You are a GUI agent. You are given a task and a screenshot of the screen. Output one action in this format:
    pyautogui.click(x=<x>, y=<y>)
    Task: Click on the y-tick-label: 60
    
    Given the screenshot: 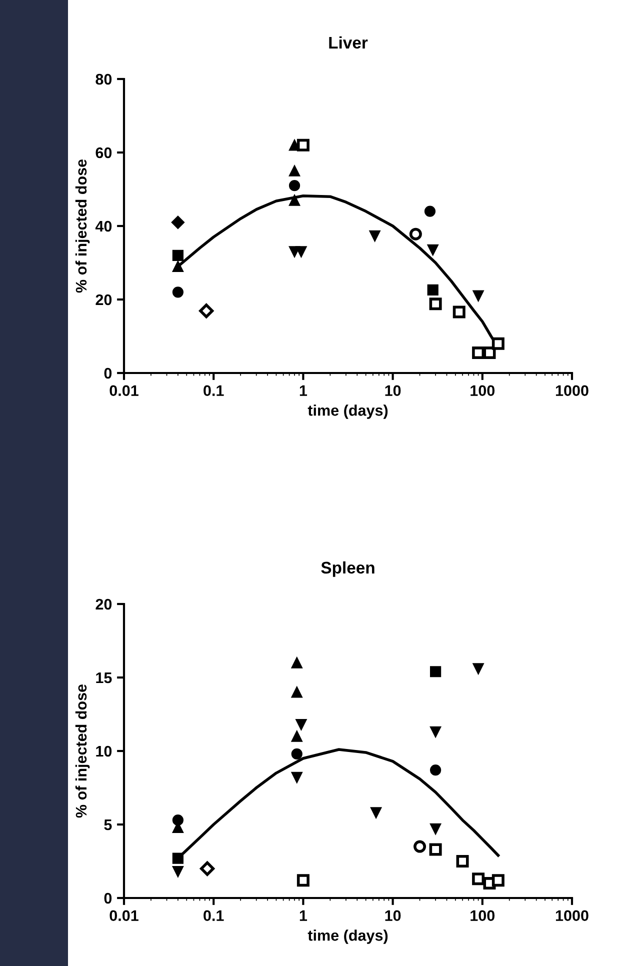 What is the action you would take?
    pyautogui.click(x=104, y=152)
    